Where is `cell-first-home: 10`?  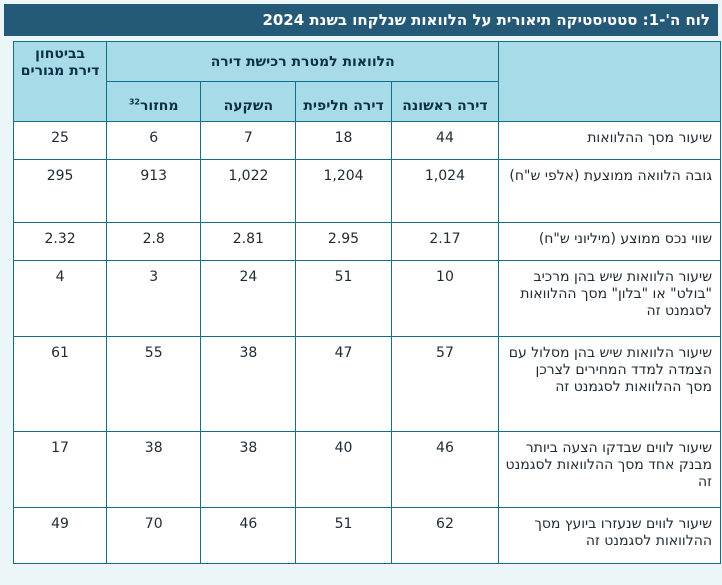
cell-first-home: 10 is located at coordinates (445, 298).